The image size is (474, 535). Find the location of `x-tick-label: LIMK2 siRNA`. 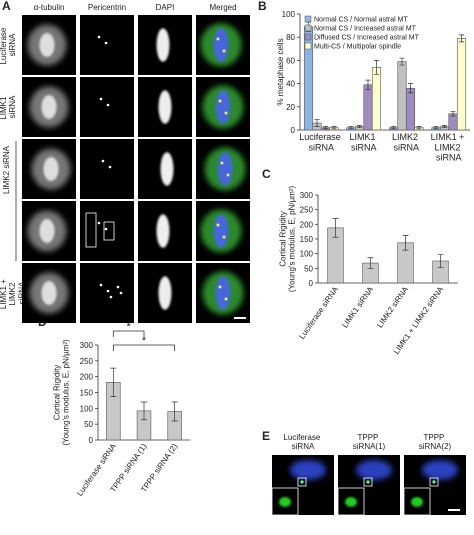

x-tick-label: LIMK2 siRNA is located at coordinates (406, 142).